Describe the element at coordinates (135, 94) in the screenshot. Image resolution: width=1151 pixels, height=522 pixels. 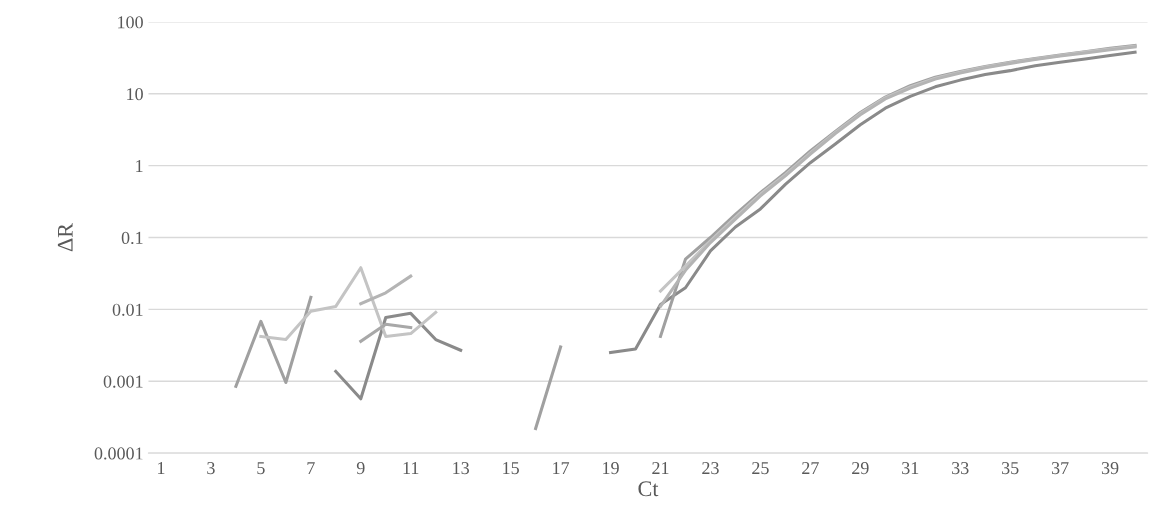
I see `y-tick-label: 10` at that location.